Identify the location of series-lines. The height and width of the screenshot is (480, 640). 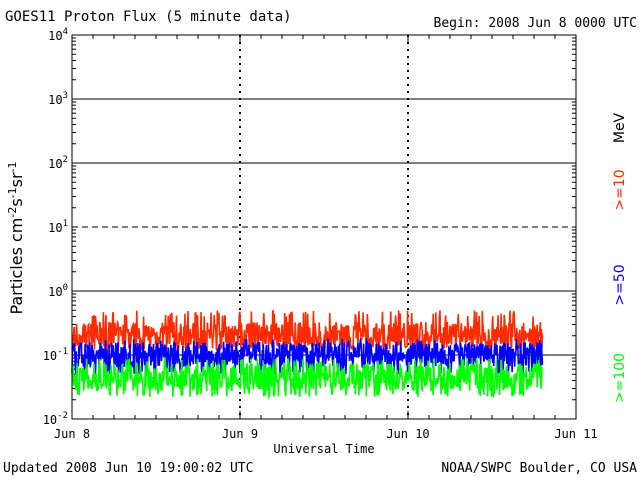
(307, 355).